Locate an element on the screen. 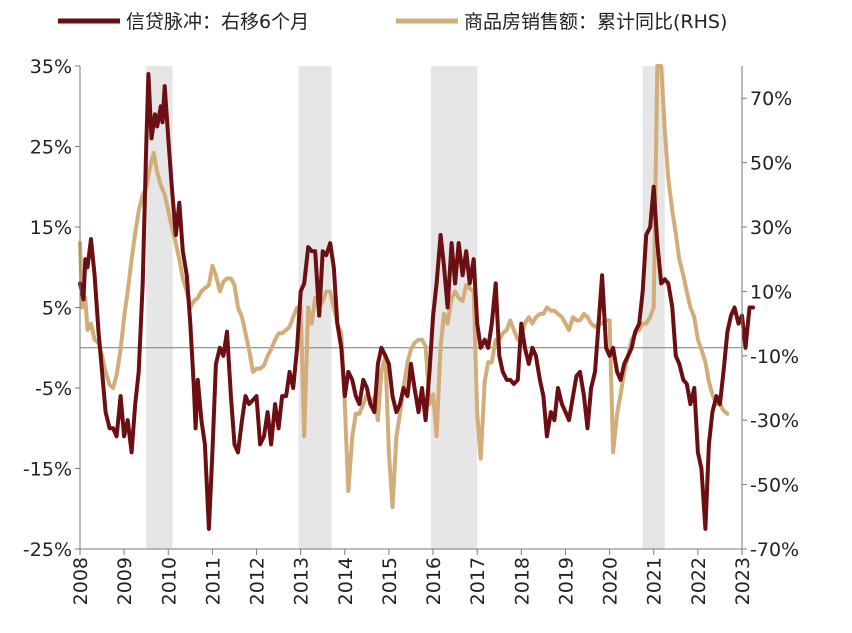 The width and height of the screenshot is (852, 633). x-tick-label: 2020 is located at coordinates (611, 581).